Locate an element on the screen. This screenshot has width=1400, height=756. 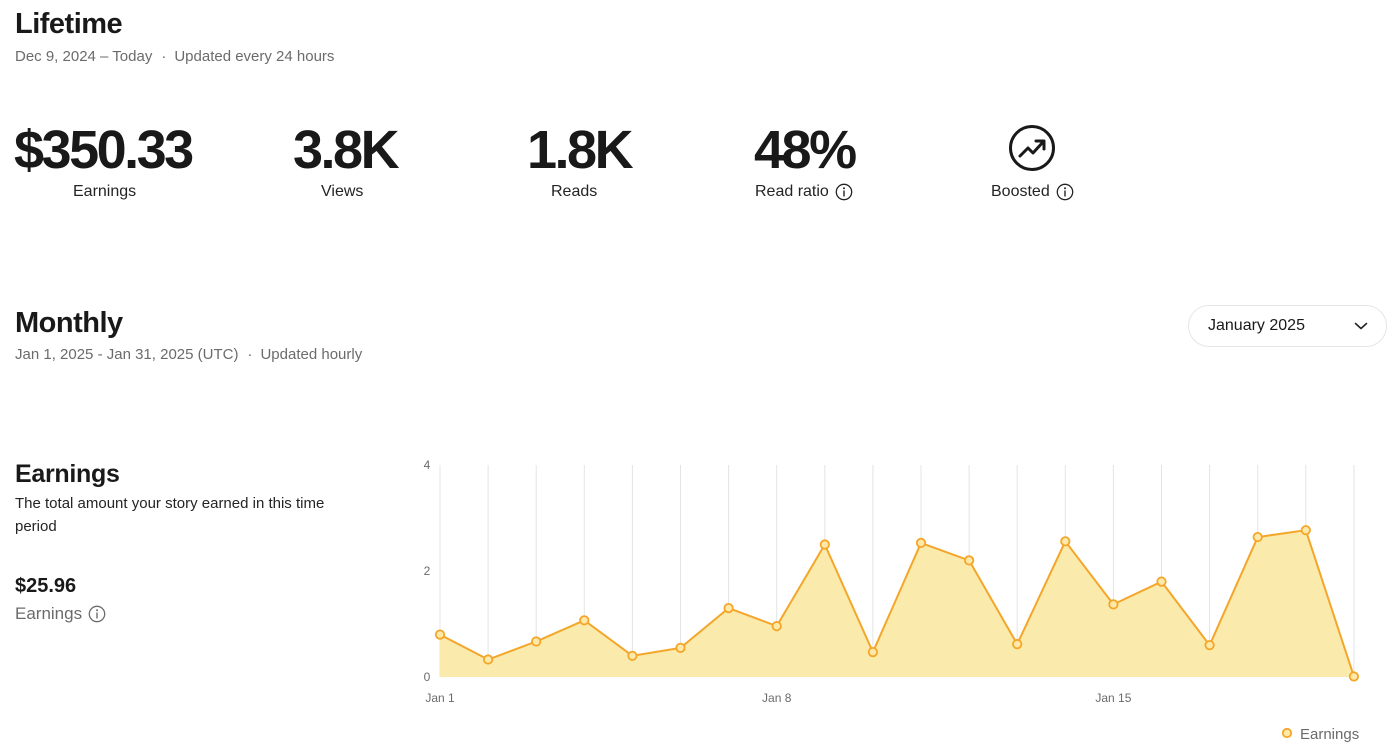
monthly-update-note: Updated hourly is located at coordinates (311, 354).